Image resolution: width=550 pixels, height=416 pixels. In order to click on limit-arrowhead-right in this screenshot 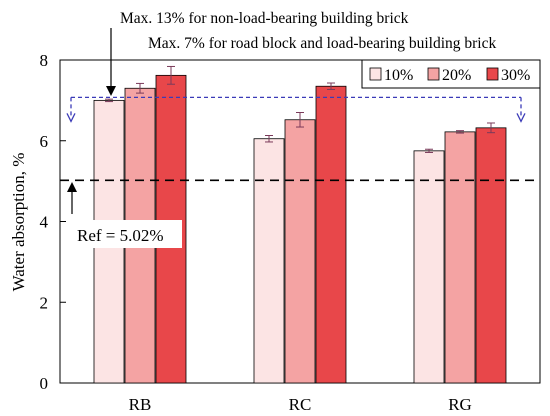, I will do `click(521, 118)`.